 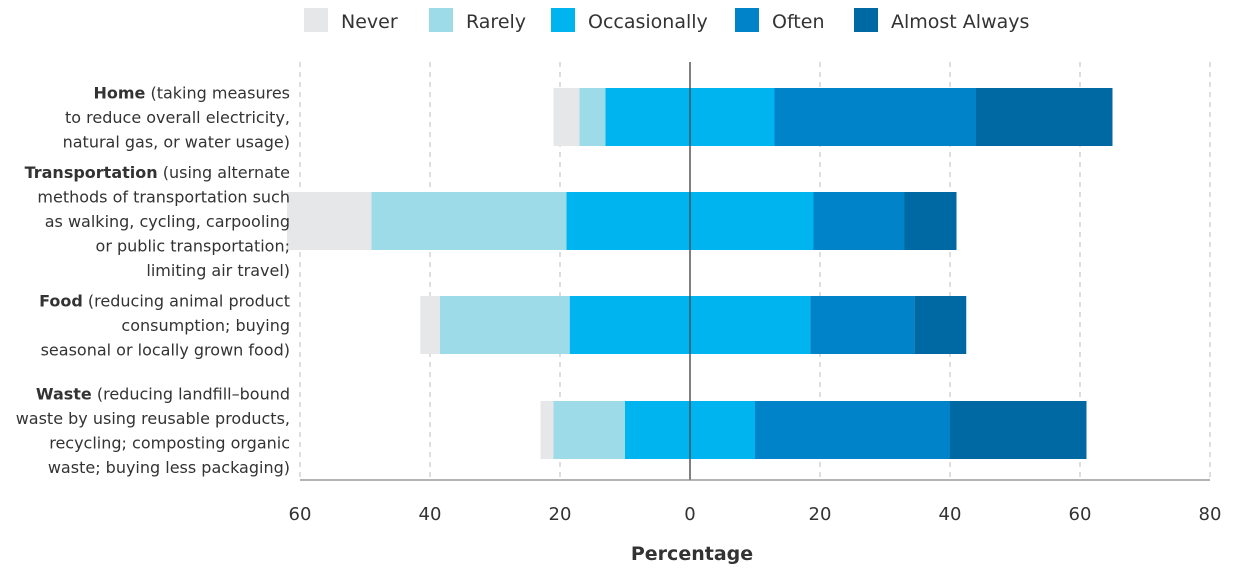 What do you see at coordinates (169, 442) in the screenshot?
I see `category-label-line: recycling; composting organic` at bounding box center [169, 442].